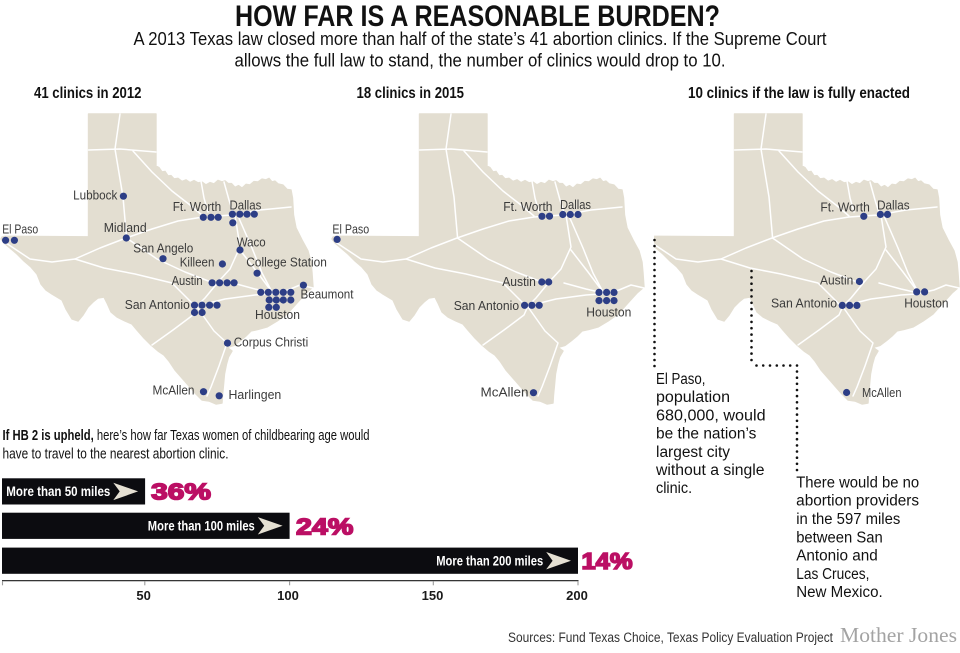  What do you see at coordinates (711, 415) in the screenshot?
I see `svg-text: 680,000, would` at bounding box center [711, 415].